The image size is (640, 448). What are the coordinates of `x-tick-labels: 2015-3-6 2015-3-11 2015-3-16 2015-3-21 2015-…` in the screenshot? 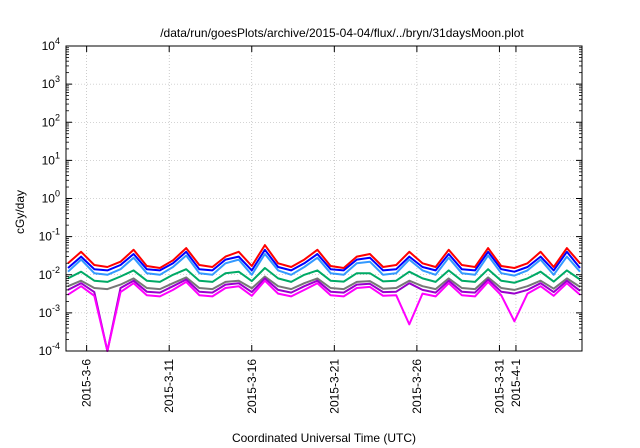 It's located at (301, 386).